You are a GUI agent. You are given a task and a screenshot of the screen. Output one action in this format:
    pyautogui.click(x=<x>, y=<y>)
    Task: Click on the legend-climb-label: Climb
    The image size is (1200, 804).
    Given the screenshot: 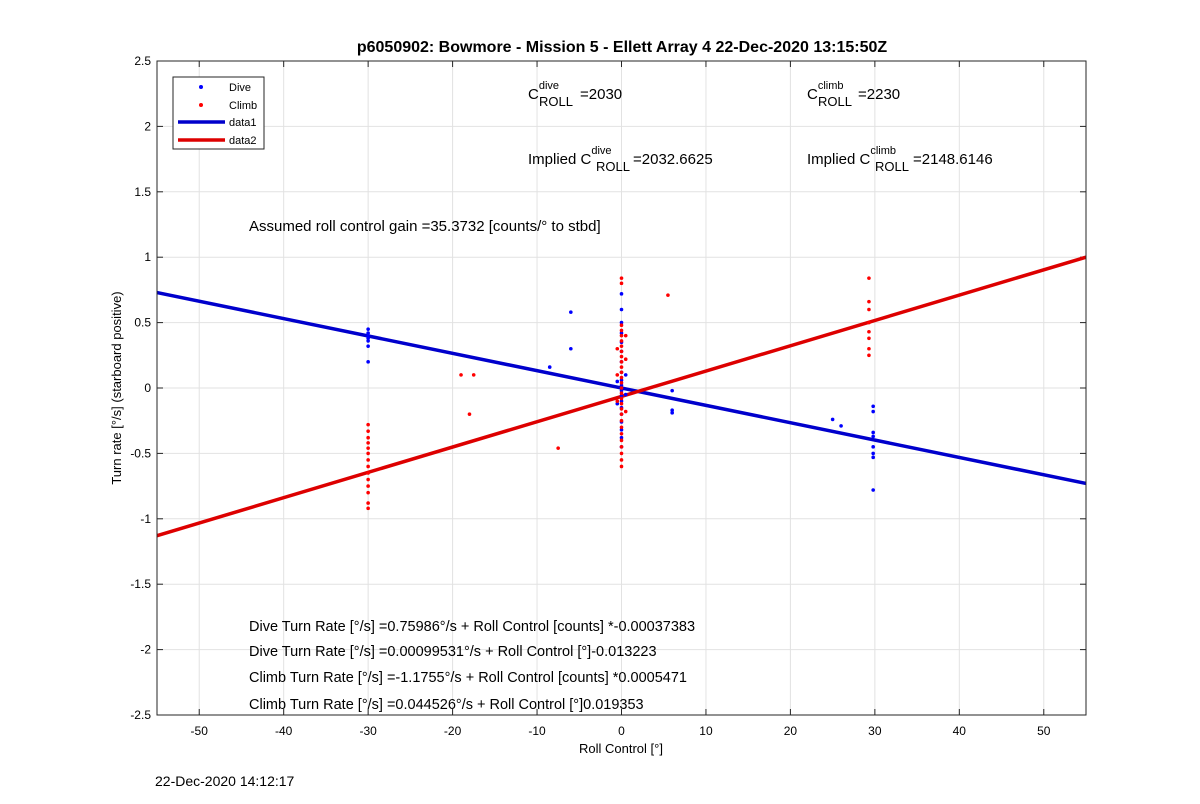 What is the action you would take?
    pyautogui.click(x=243, y=106)
    